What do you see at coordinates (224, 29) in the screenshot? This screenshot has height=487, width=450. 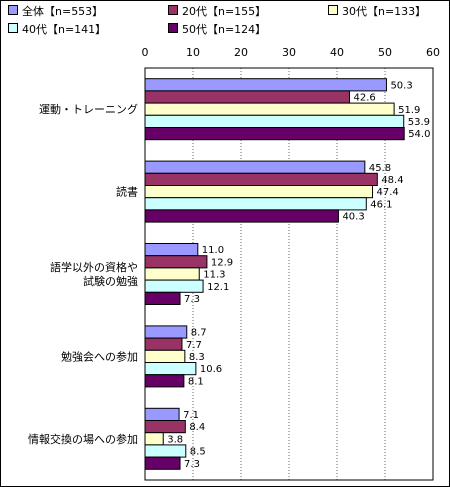 I see `legend-label: 50代【n=124】` at bounding box center [224, 29].